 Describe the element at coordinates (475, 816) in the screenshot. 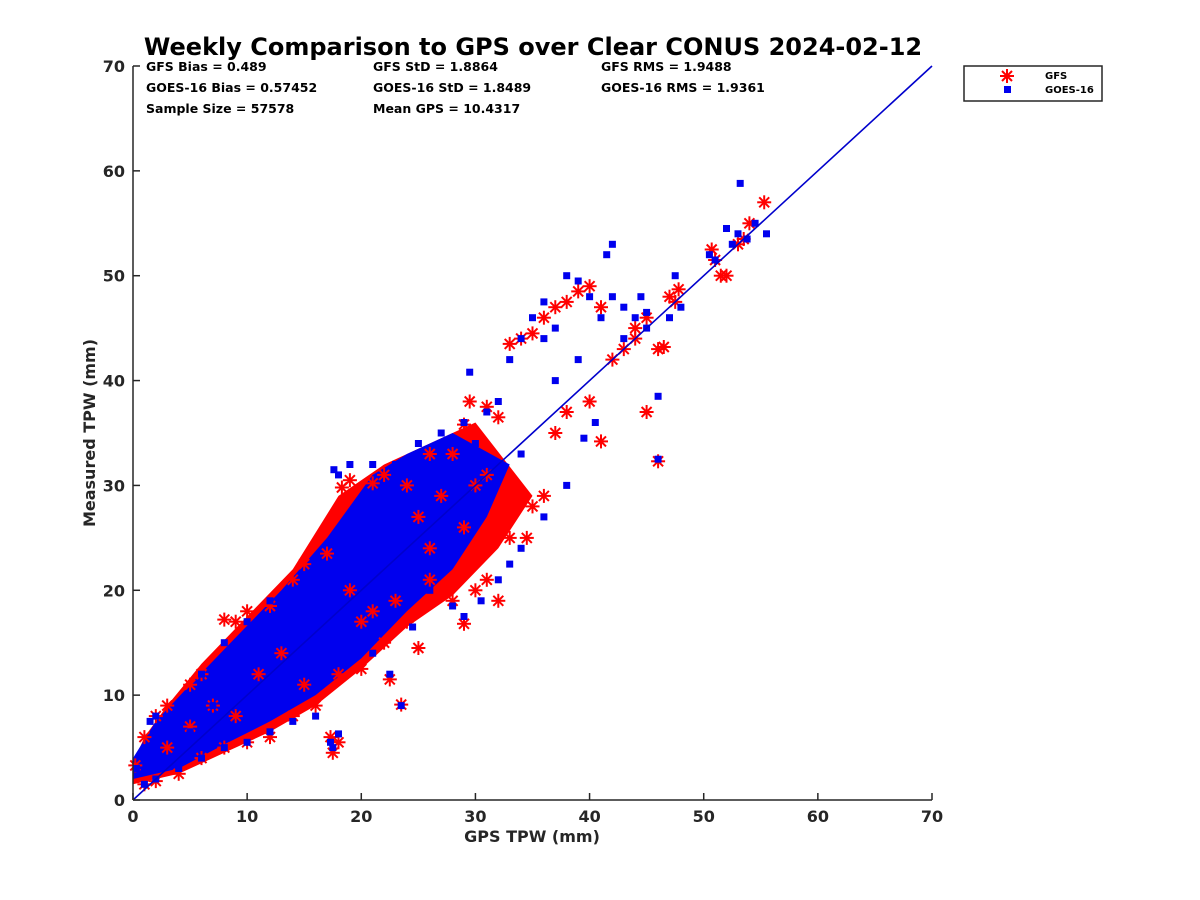

I see `x-tick-label: 30` at that location.